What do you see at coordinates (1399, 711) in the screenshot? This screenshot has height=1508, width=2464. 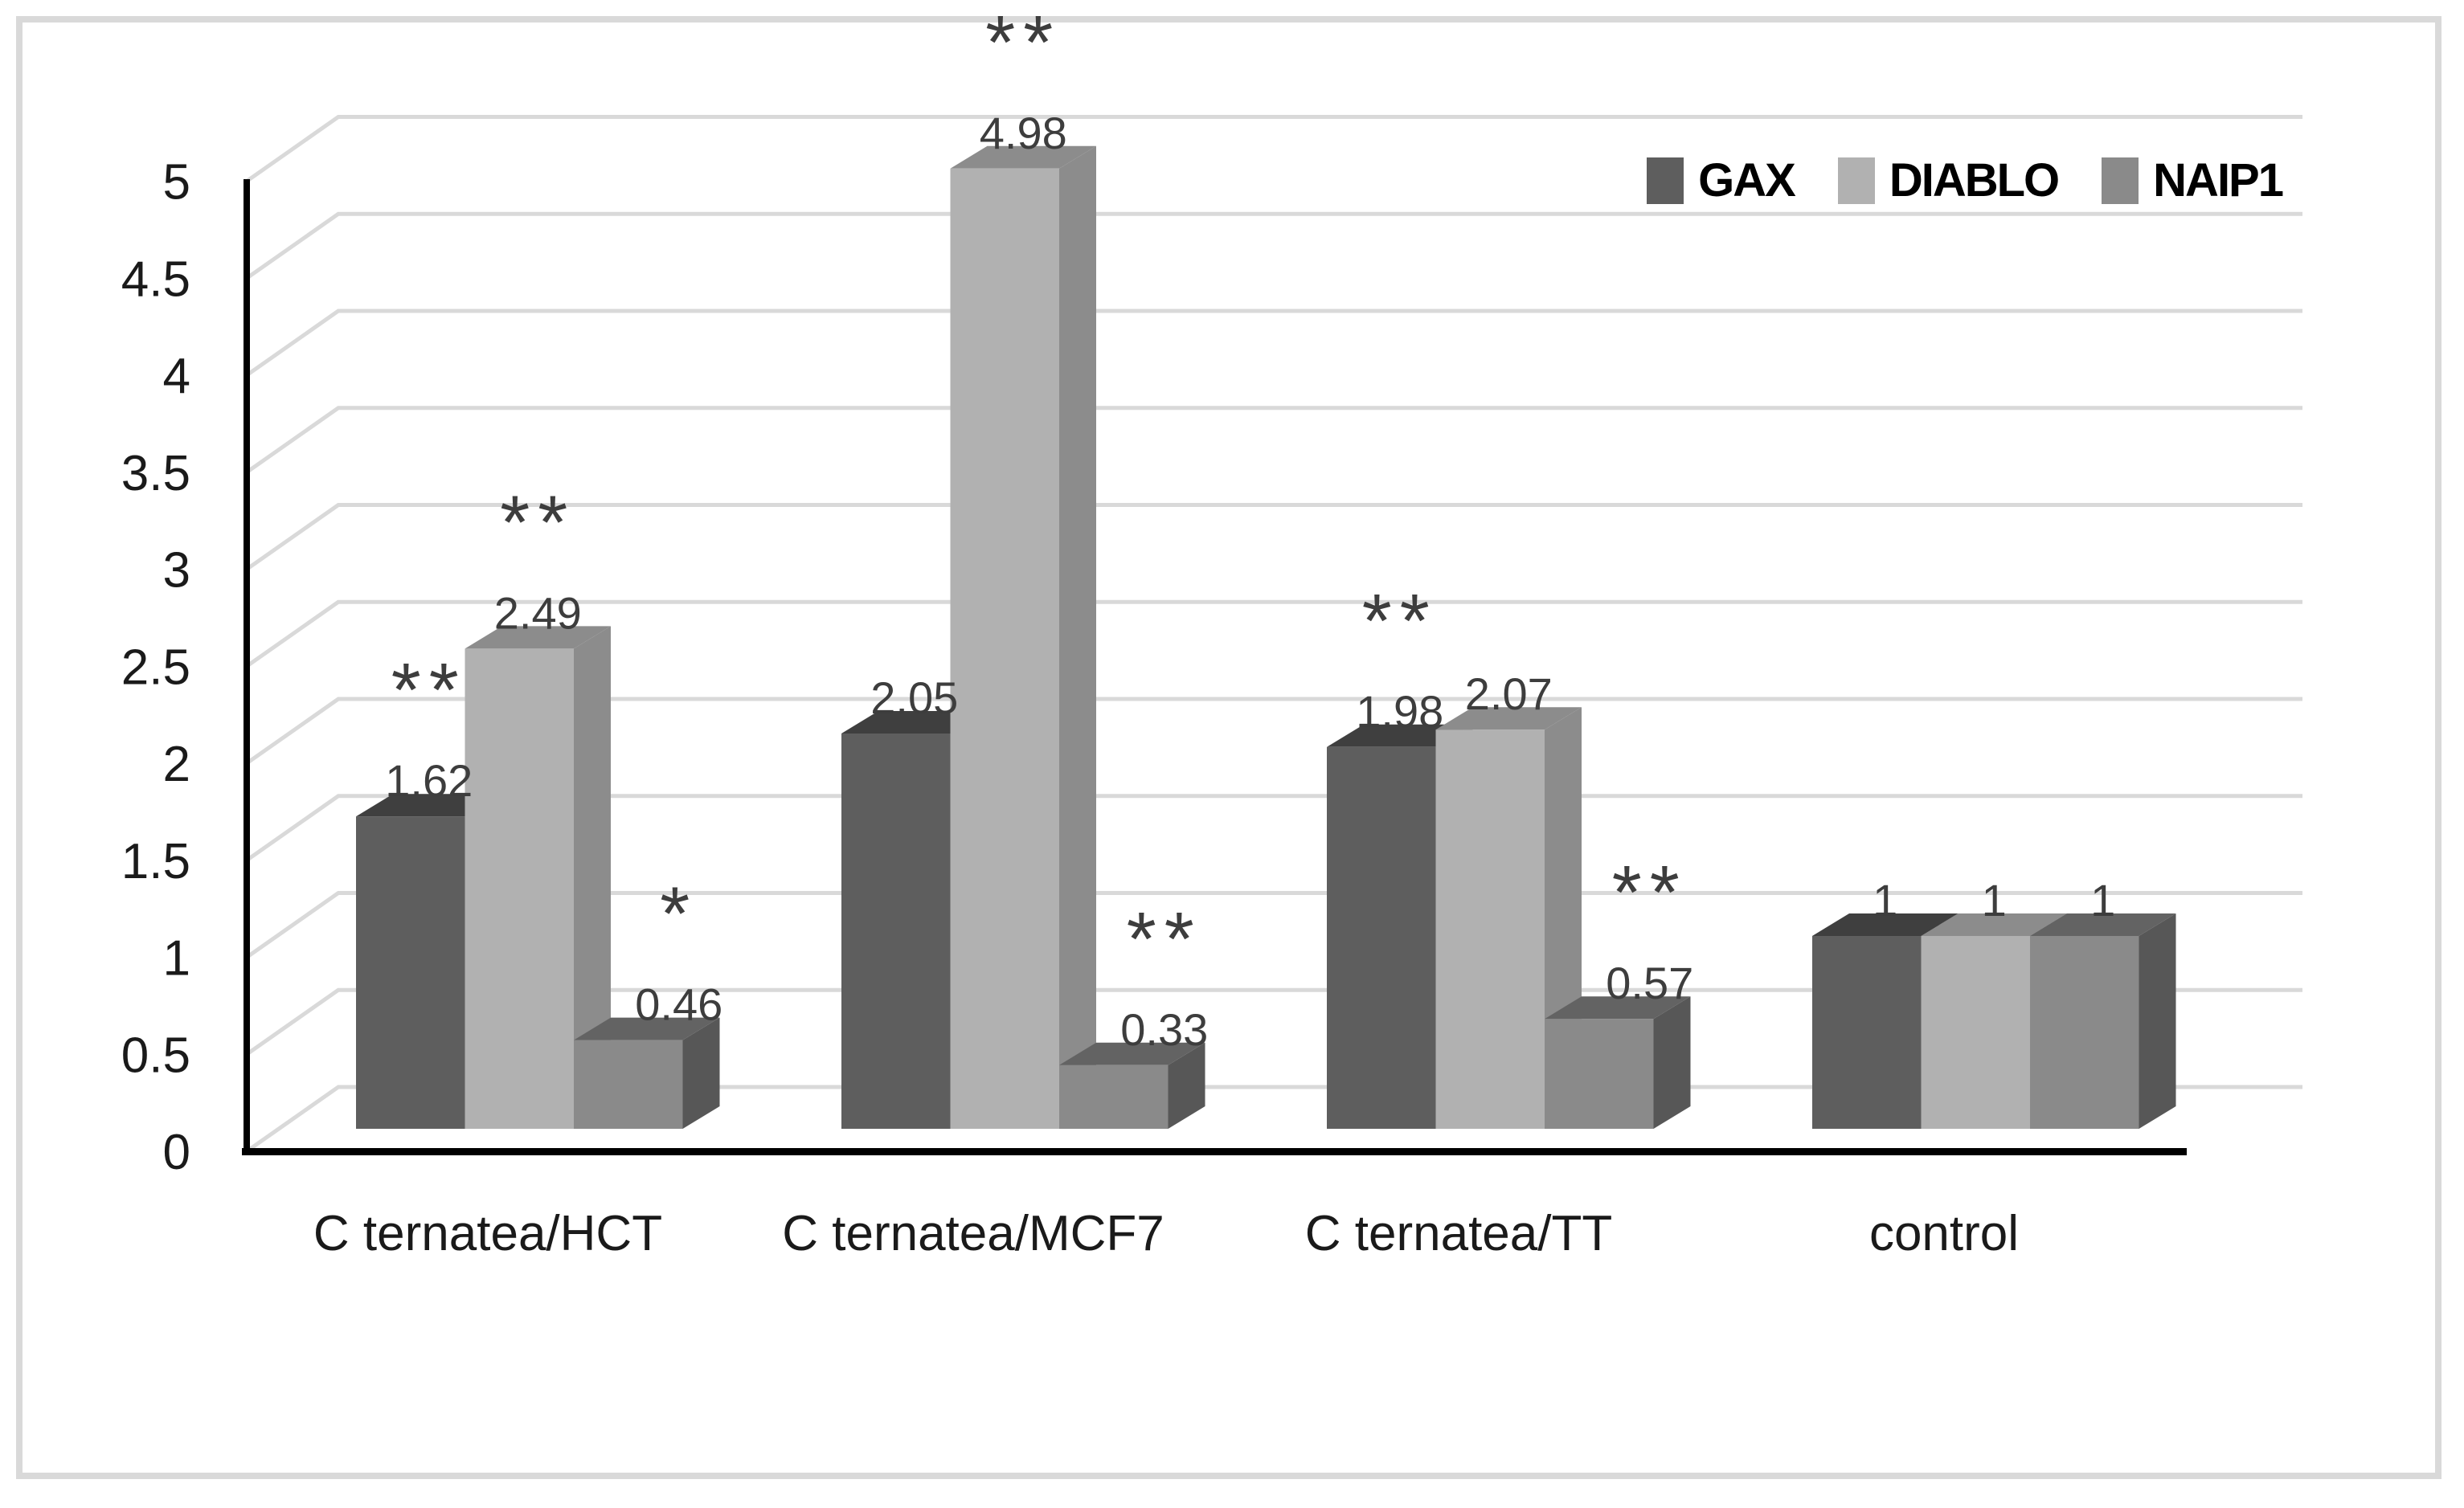 I see `data-label: 1.98` at bounding box center [1399, 711].